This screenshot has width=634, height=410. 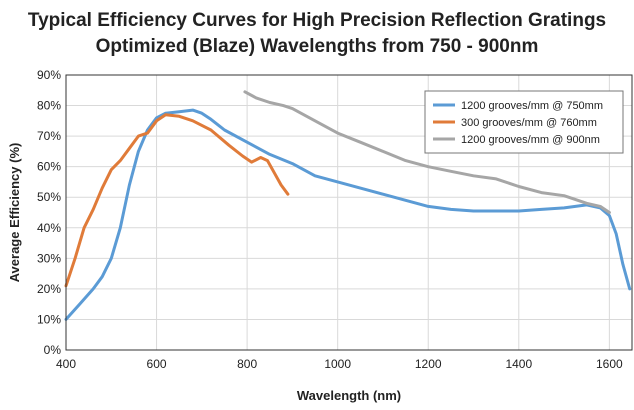 I want to click on legend-box, so click(x=524, y=122).